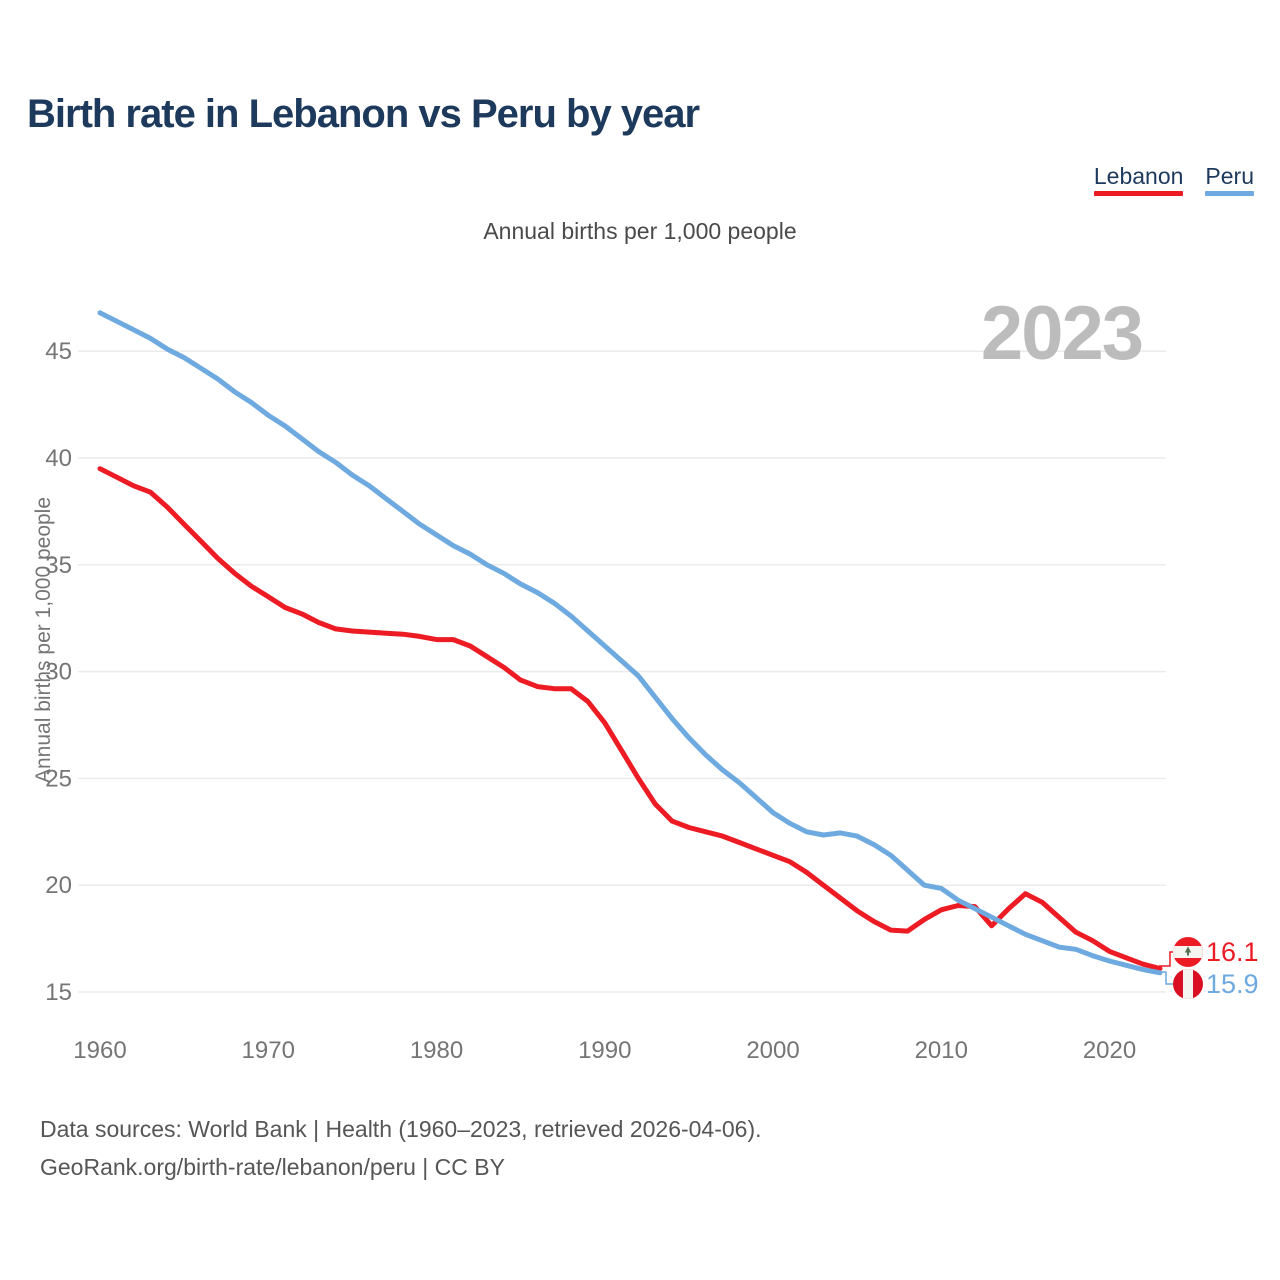  Describe the element at coordinates (58, 778) in the screenshot. I see `y-tick-25: 25` at that location.